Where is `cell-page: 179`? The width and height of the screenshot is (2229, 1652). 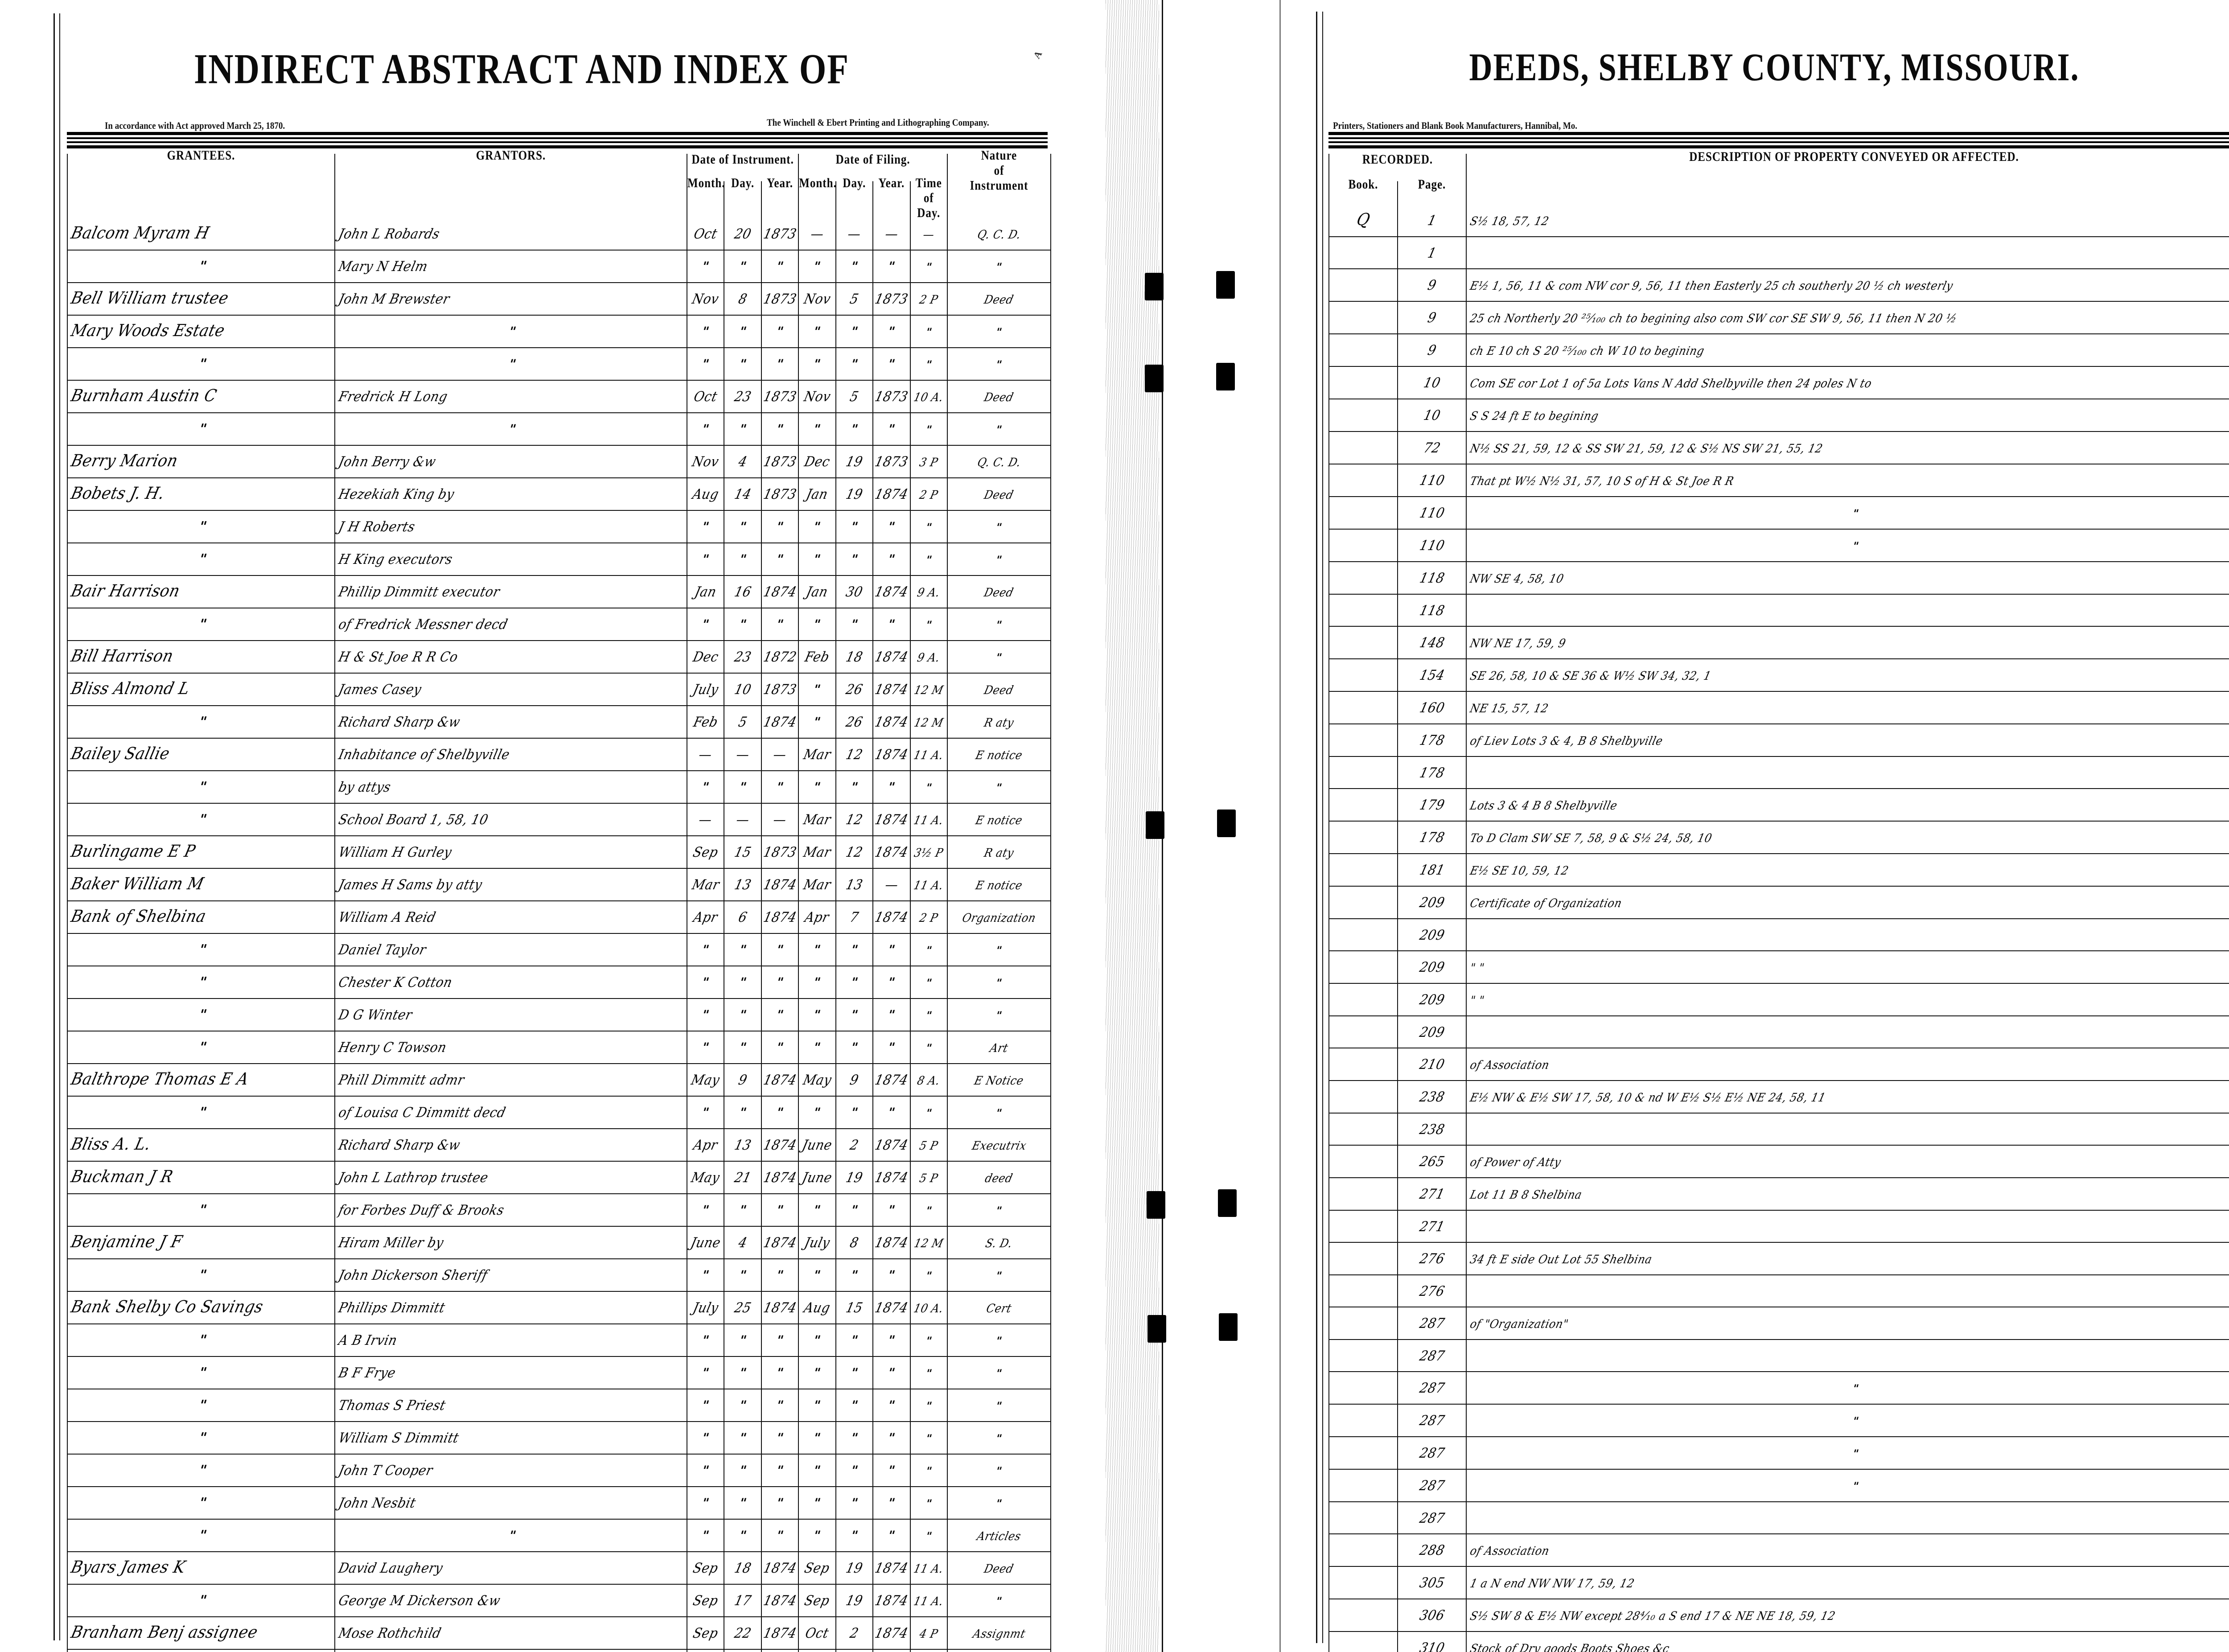
cell-page: 179 is located at coordinates (1432, 805).